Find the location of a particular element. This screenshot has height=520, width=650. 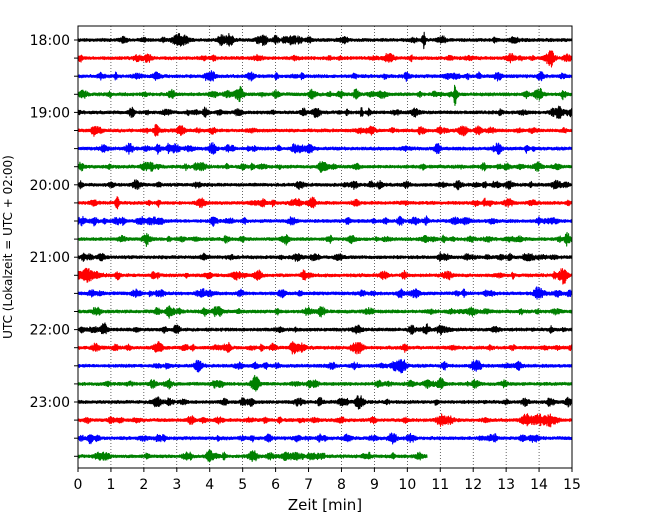

x-tick-label: 15 is located at coordinates (572, 485).